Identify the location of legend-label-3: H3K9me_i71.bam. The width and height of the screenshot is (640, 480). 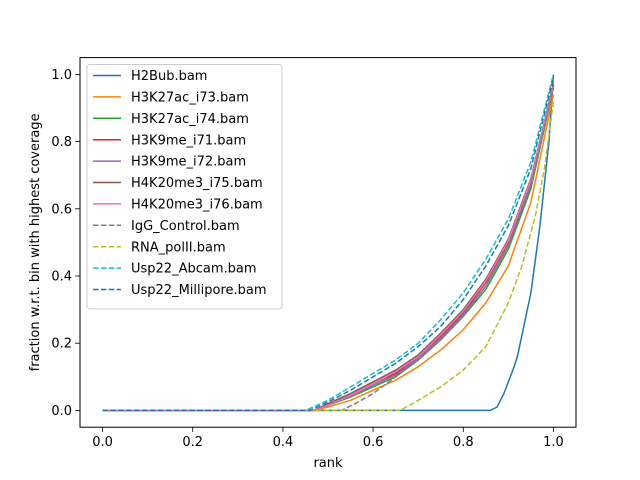
(188, 140).